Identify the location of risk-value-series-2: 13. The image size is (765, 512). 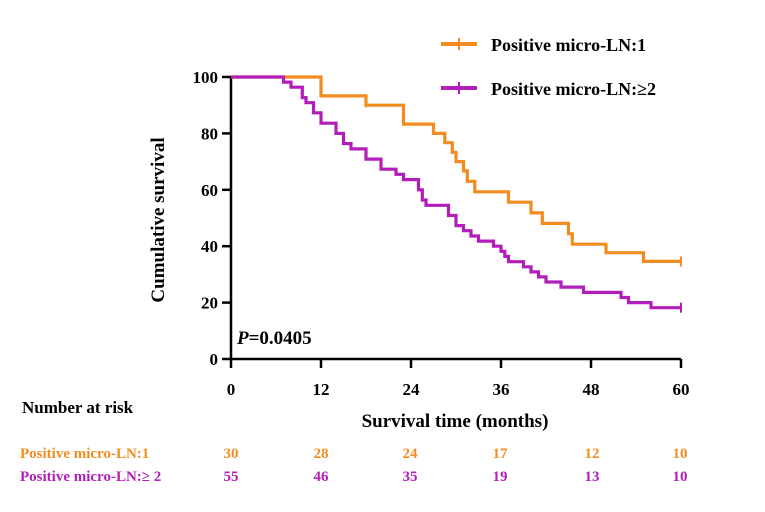
(592, 477).